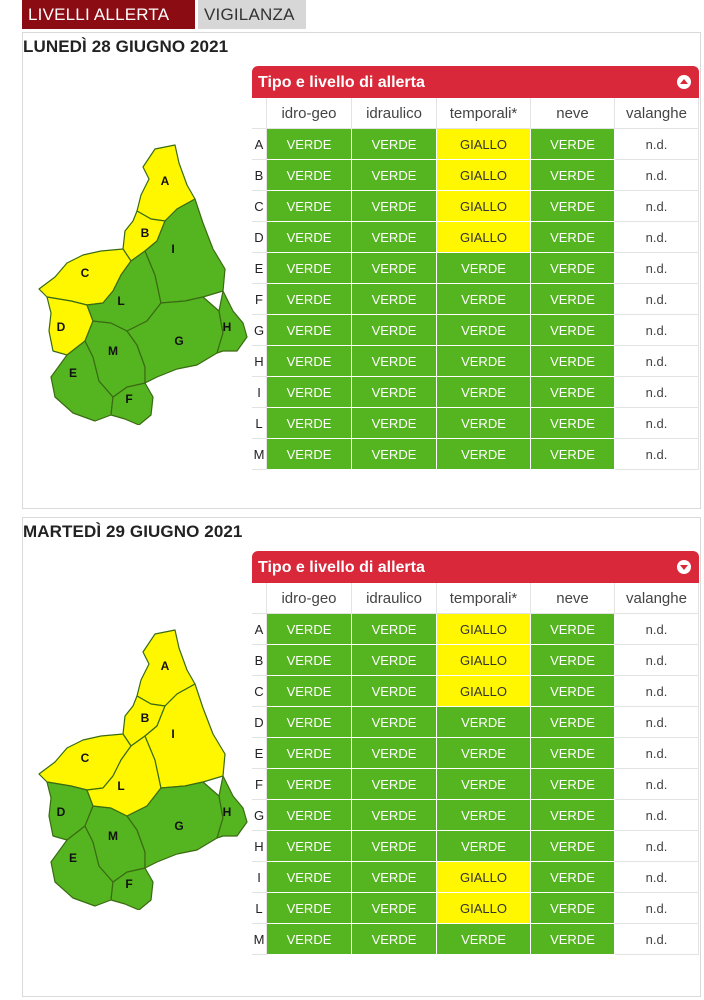 Image resolution: width=704 pixels, height=1000 pixels. What do you see at coordinates (684, 82) in the screenshot?
I see `collapse-up-icon` at bounding box center [684, 82].